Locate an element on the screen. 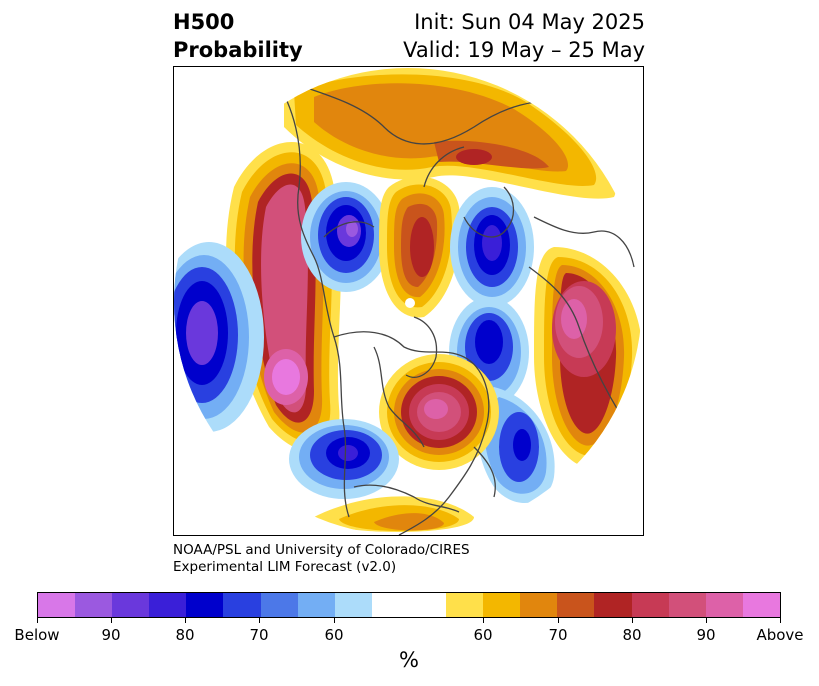 The height and width of the screenshot is (686, 819). colorbar-segment-neutral is located at coordinates (409, 605).